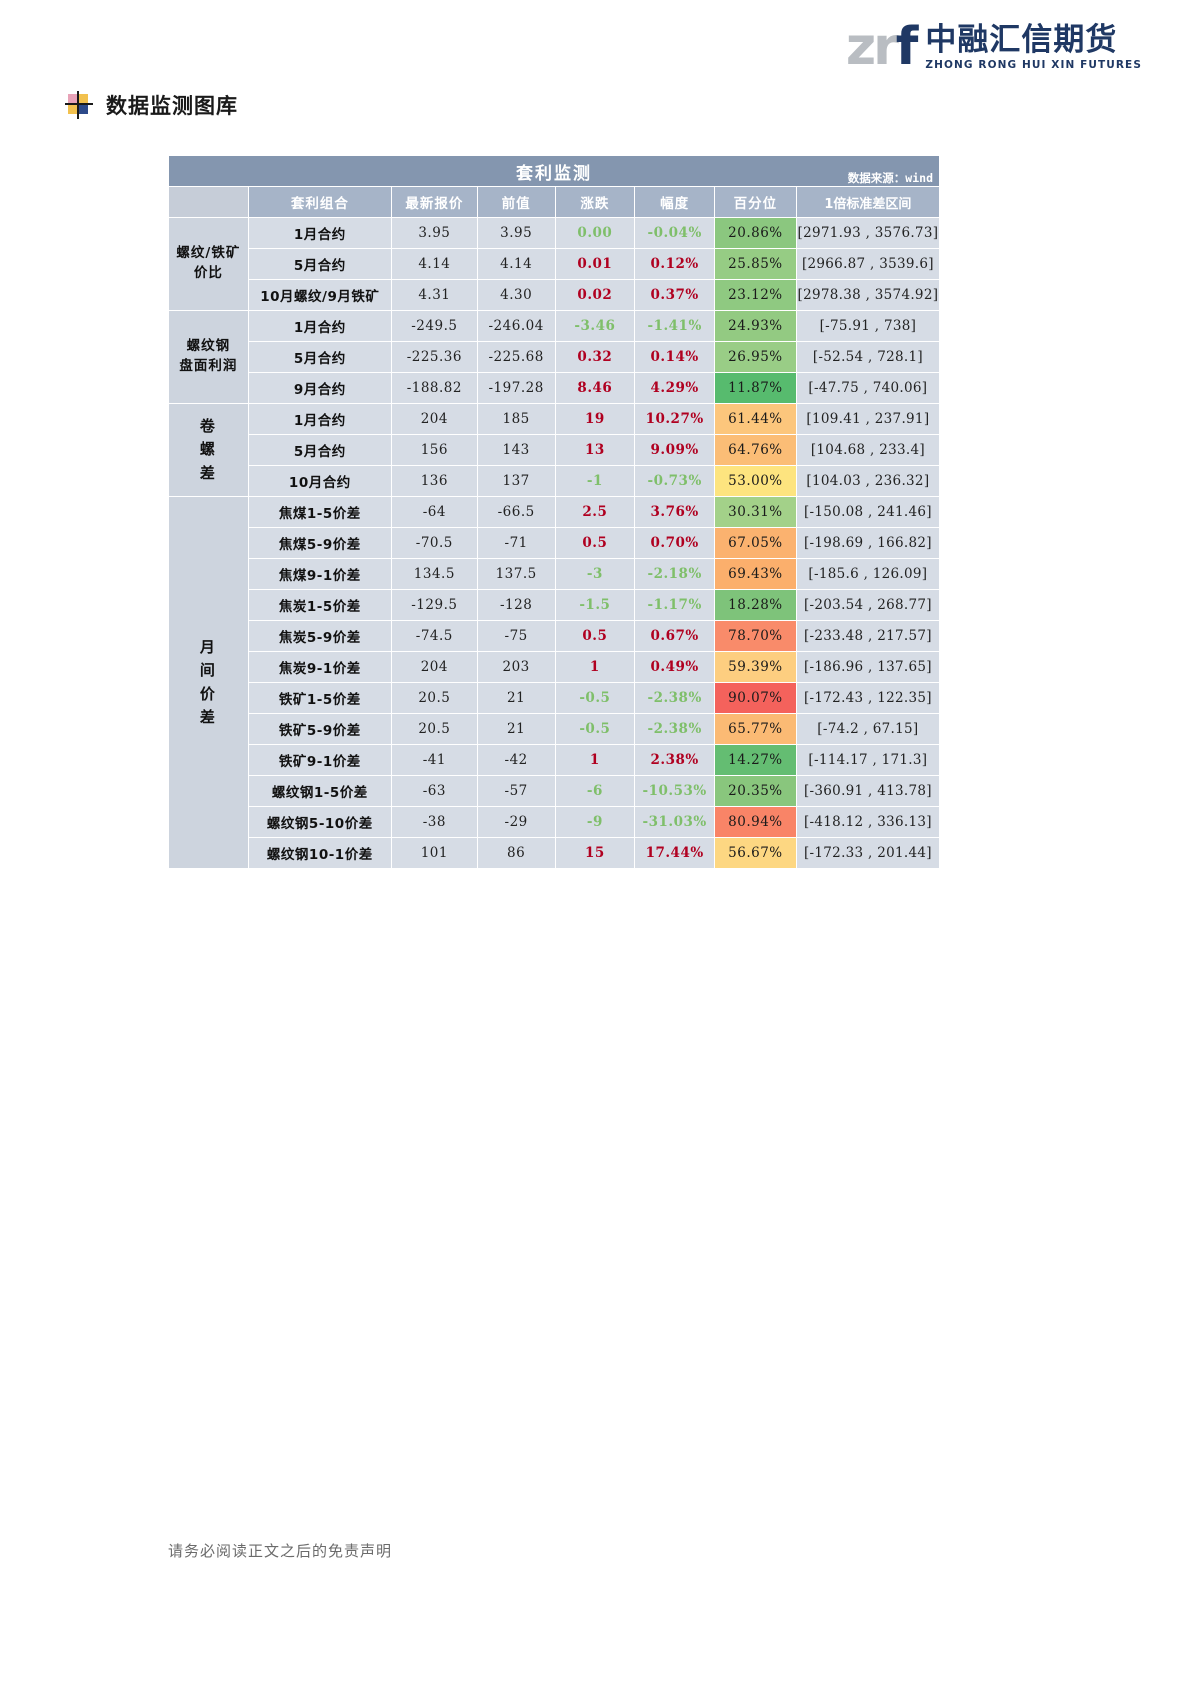 Image resolution: width=1190 pixels, height=1683 pixels. What do you see at coordinates (1021, 40) in the screenshot?
I see `logo-company-name-cn: 中融汇信期货` at bounding box center [1021, 40].